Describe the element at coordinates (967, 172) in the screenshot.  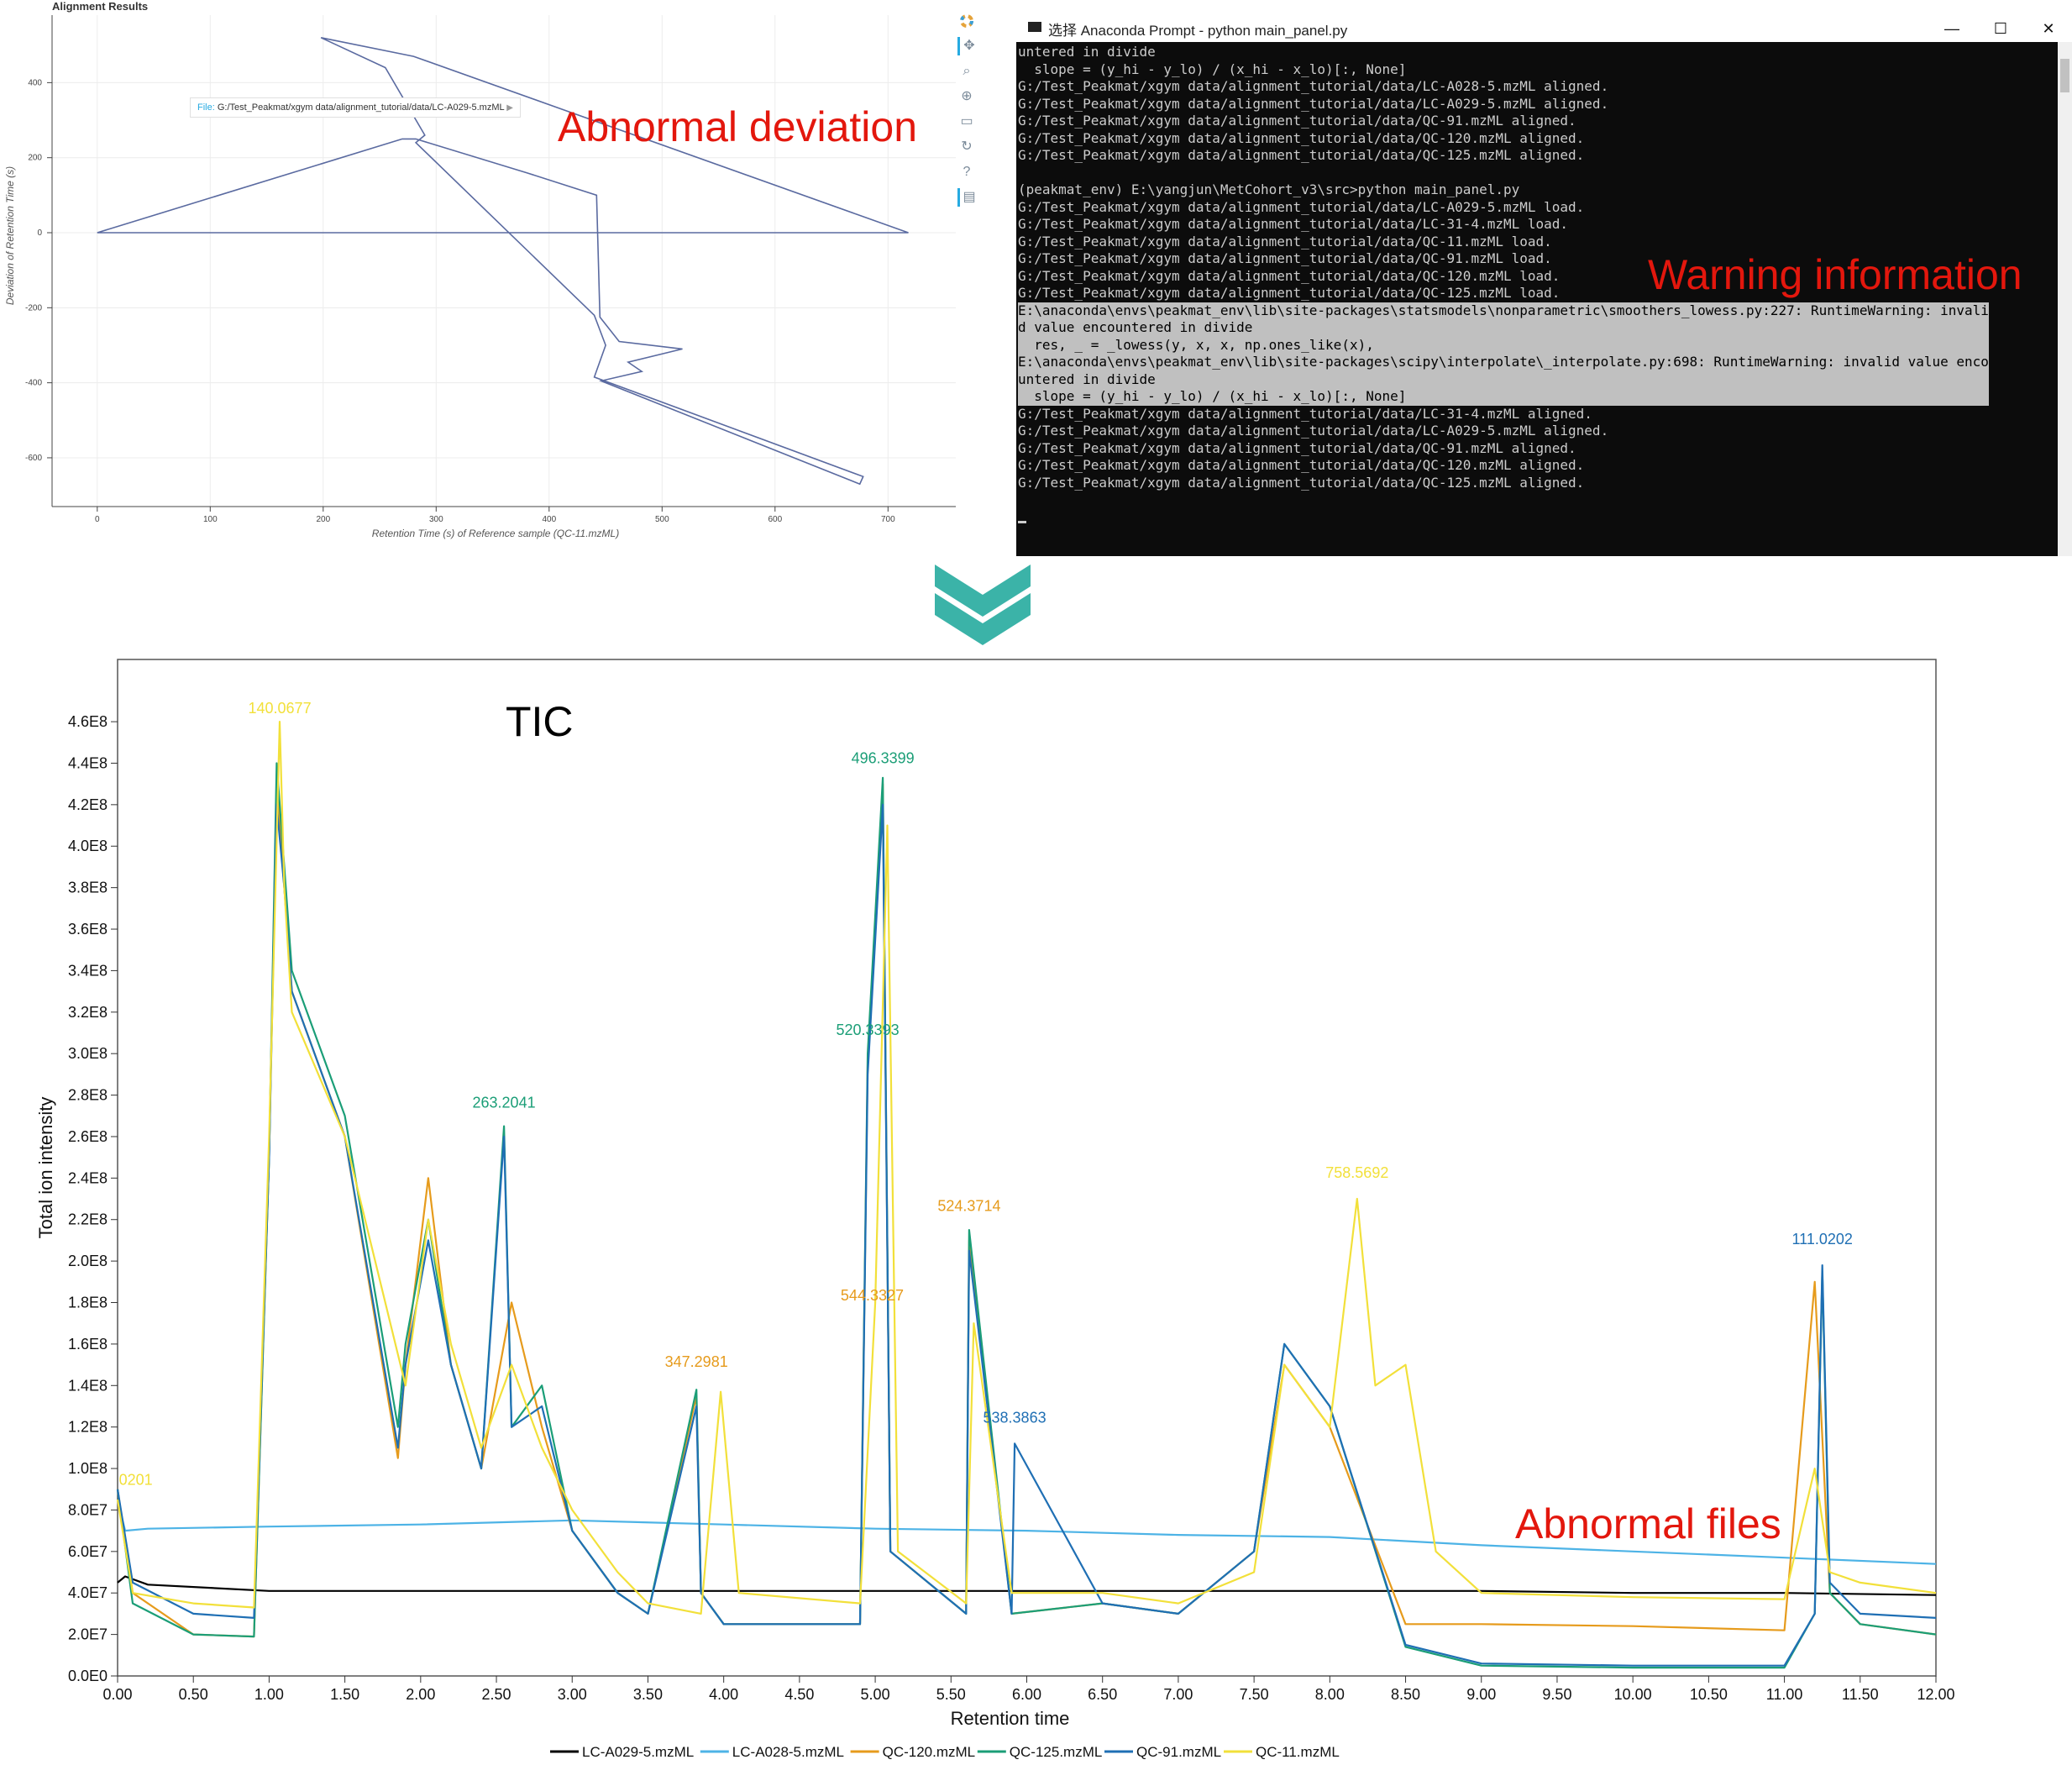
I see `help-icon: ?` at that location.